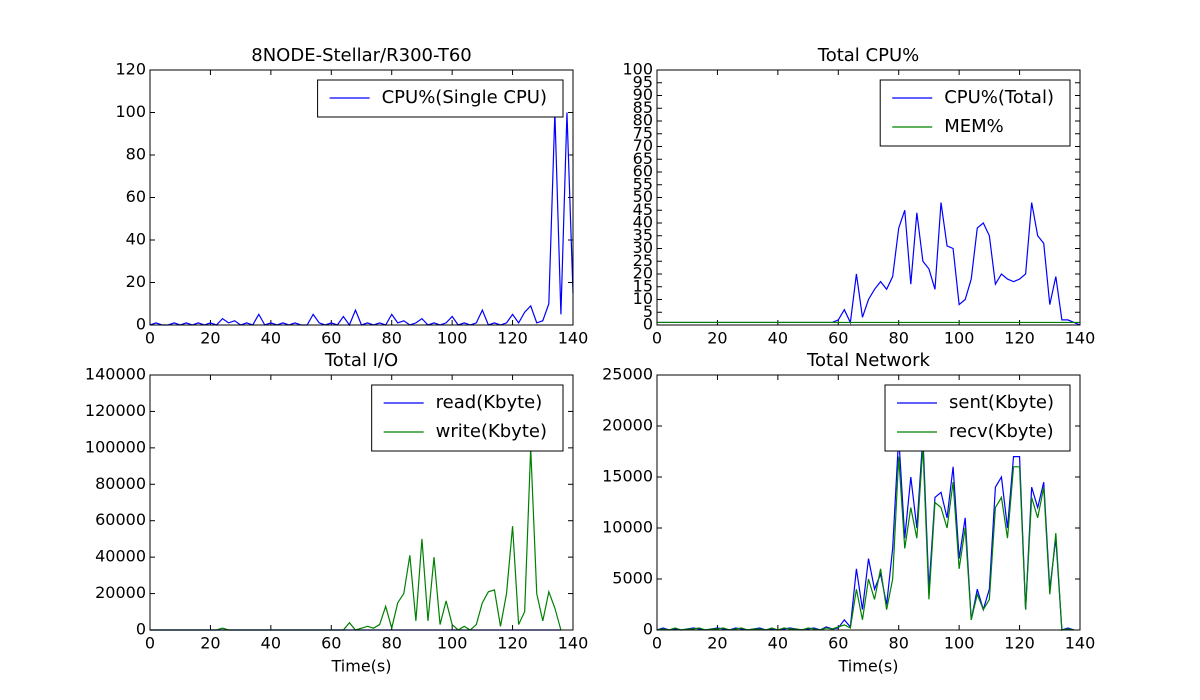 The width and height of the screenshot is (1200, 700). I want to click on y-tick-label: 25000, so click(627, 374).